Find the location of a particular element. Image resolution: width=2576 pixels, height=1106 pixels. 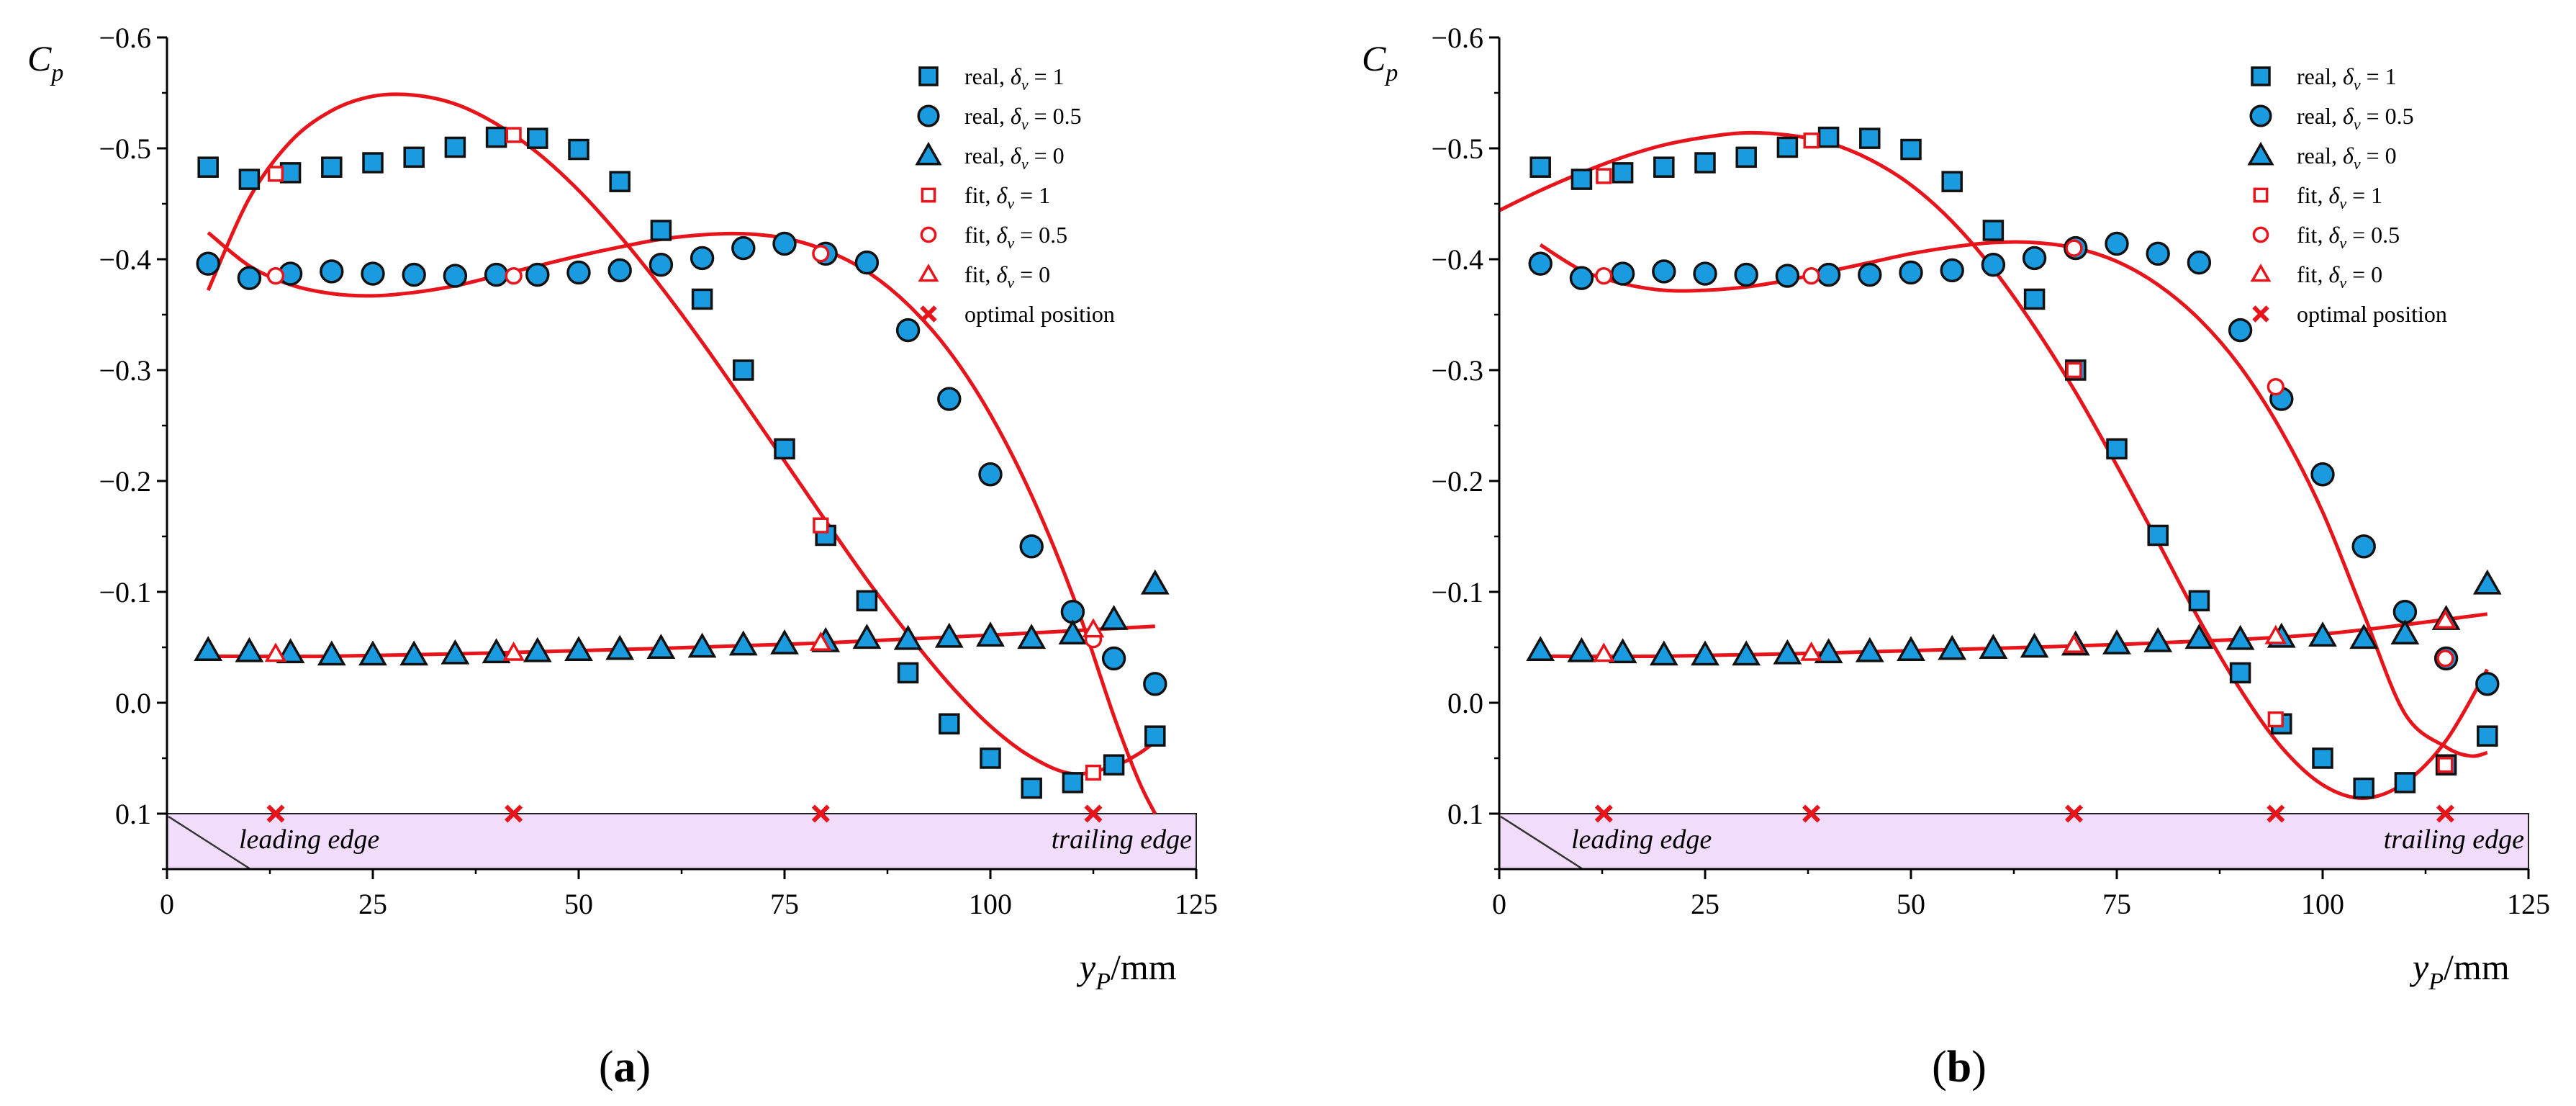

leading-edge-label-a: leading edge is located at coordinates (309, 839).